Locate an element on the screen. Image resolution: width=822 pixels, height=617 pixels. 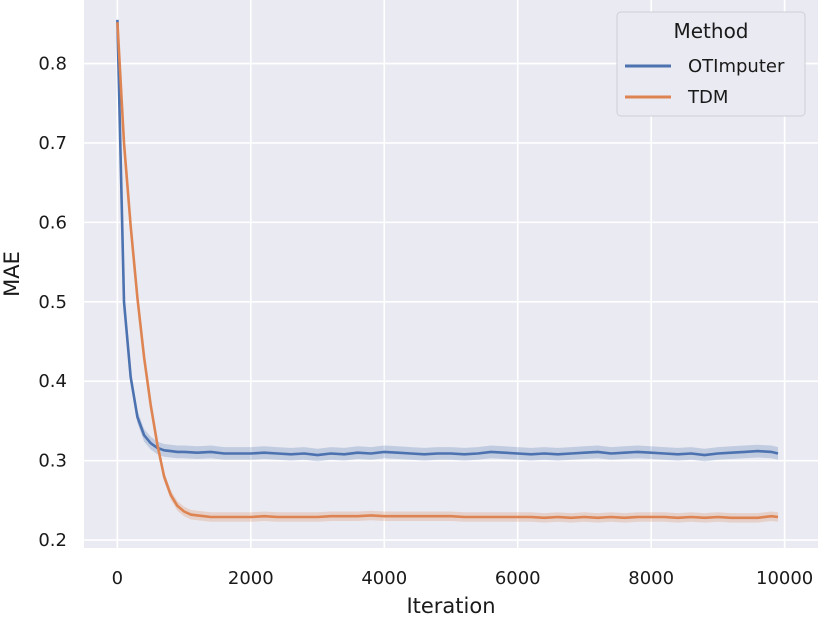
y-tick-label: 0.2 is located at coordinates (52, 540).